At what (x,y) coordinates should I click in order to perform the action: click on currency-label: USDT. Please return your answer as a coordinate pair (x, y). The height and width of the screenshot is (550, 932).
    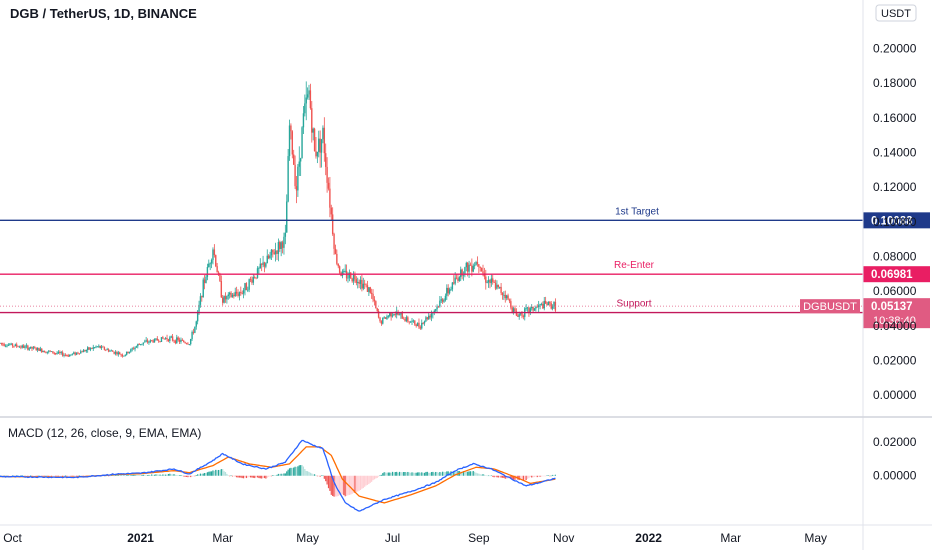
    Looking at the image, I should click on (896, 14).